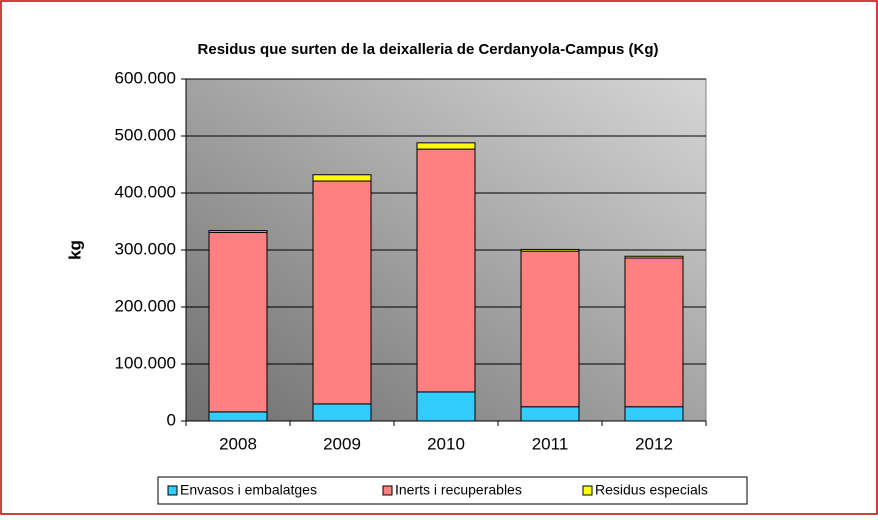 The image size is (878, 520). Describe the element at coordinates (171, 419) in the screenshot. I see `y-tick-label: 0` at that location.